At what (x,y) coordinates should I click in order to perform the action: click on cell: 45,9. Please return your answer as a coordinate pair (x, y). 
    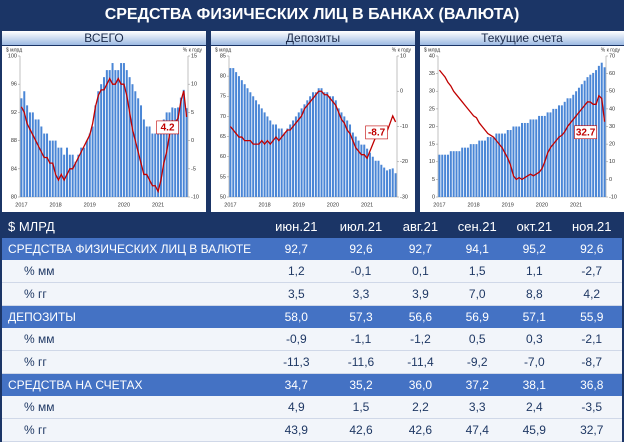
    Looking at the image, I should click on (534, 430).